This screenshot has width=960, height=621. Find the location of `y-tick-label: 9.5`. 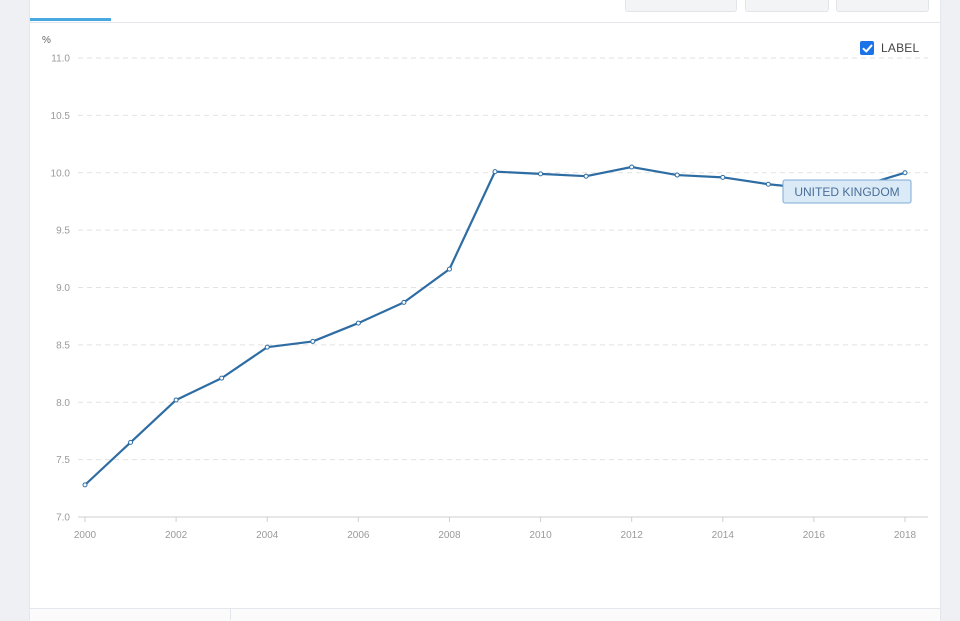

y-tick-label: 9.5 is located at coordinates (63, 231).